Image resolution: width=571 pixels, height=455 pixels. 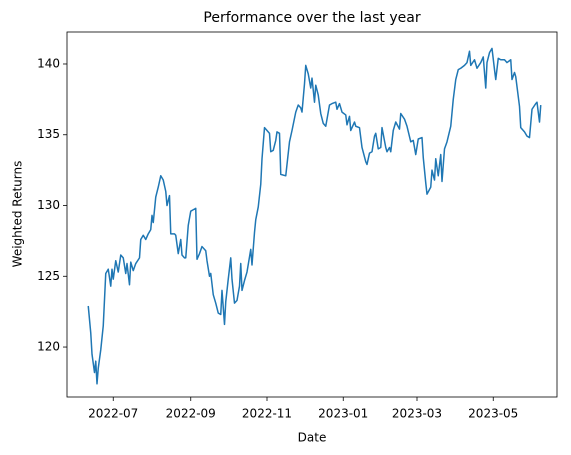 I want to click on chart-title: Performance over the last year, so click(x=311, y=18).